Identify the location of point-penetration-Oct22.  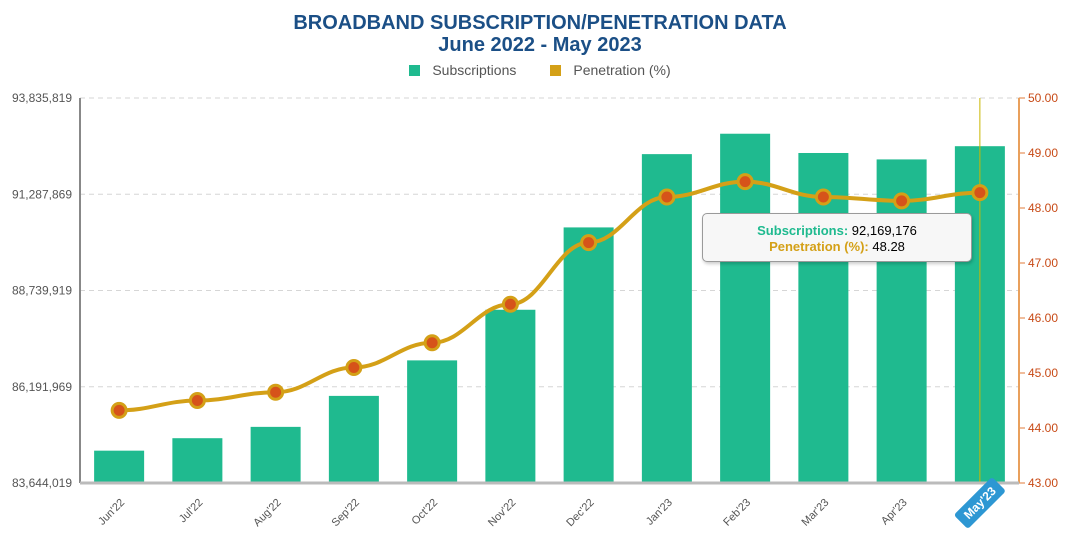
(432, 343).